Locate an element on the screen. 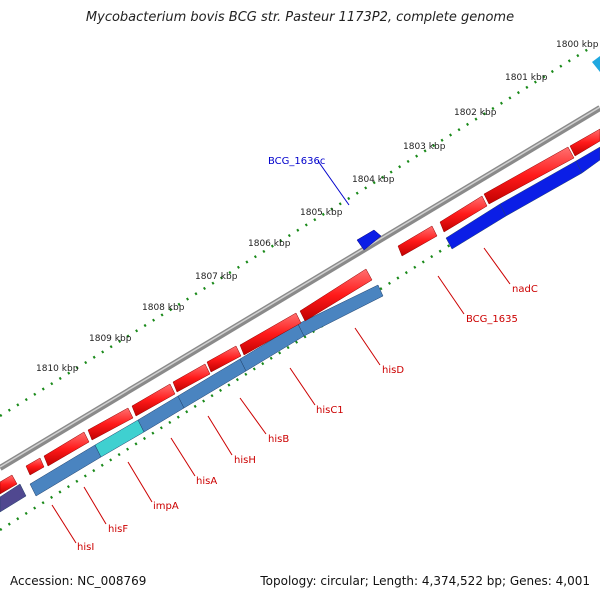 Image resolution: width=600 pixels, height=600 pixels. scale-label-1810: 1810 kbp is located at coordinates (57, 369).